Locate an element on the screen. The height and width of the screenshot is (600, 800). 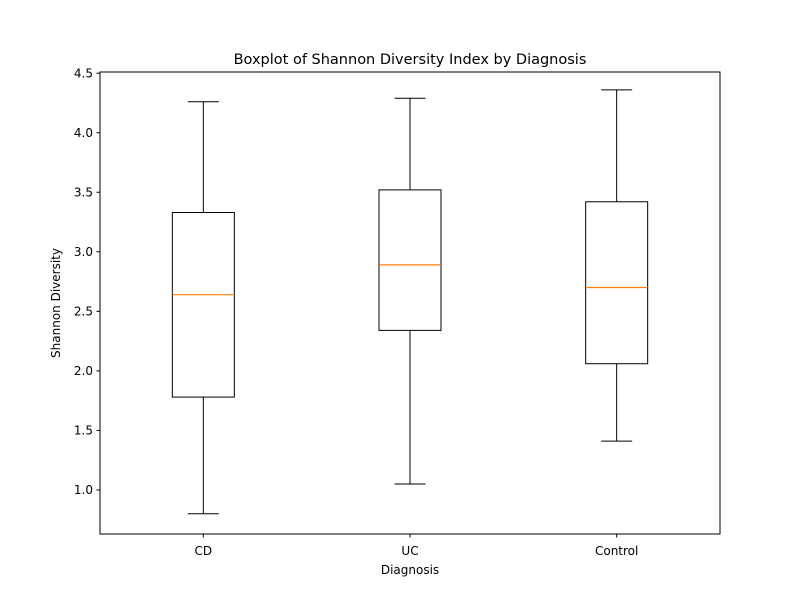
x-axis-label: Diagnosis is located at coordinates (410, 570).